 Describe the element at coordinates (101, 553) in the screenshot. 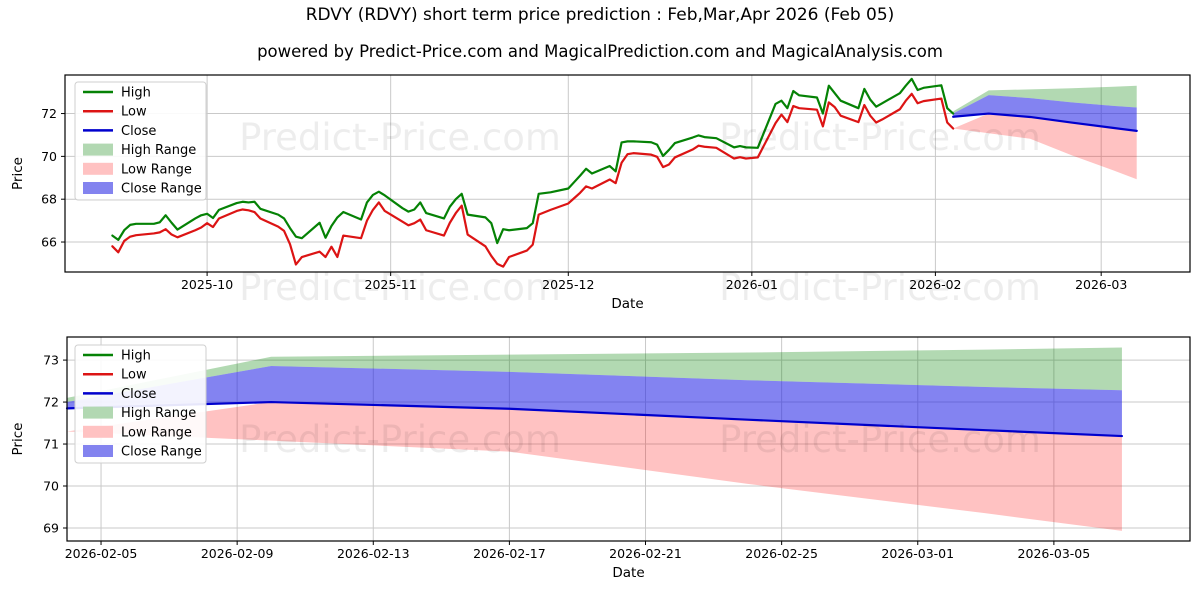

I see `x-tick-label: 2026-02-05` at that location.